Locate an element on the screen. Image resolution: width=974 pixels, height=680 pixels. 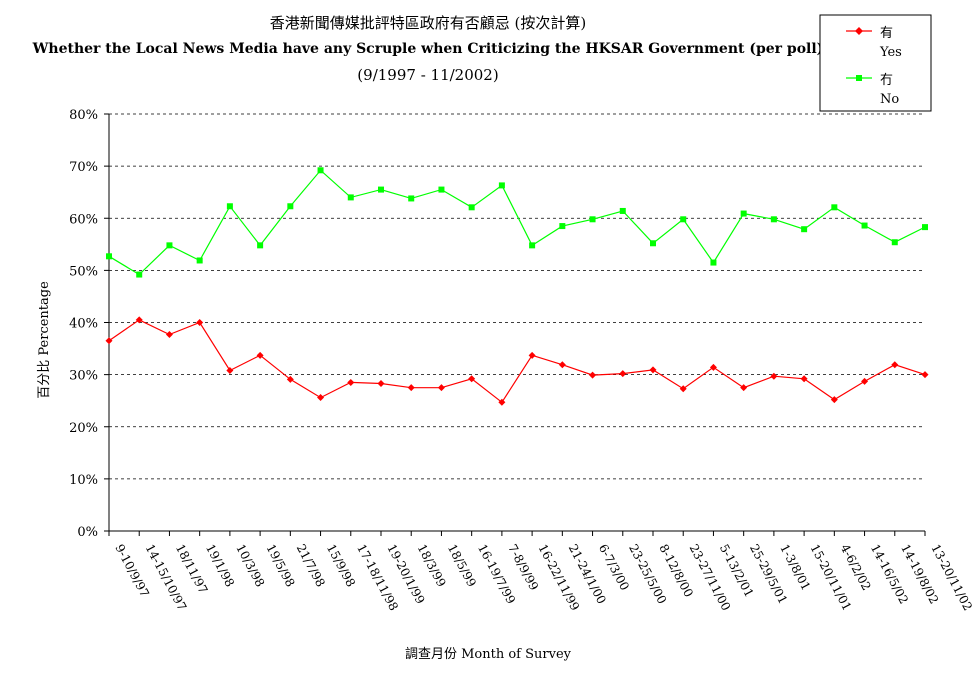
legend-box is located at coordinates (875, 63).